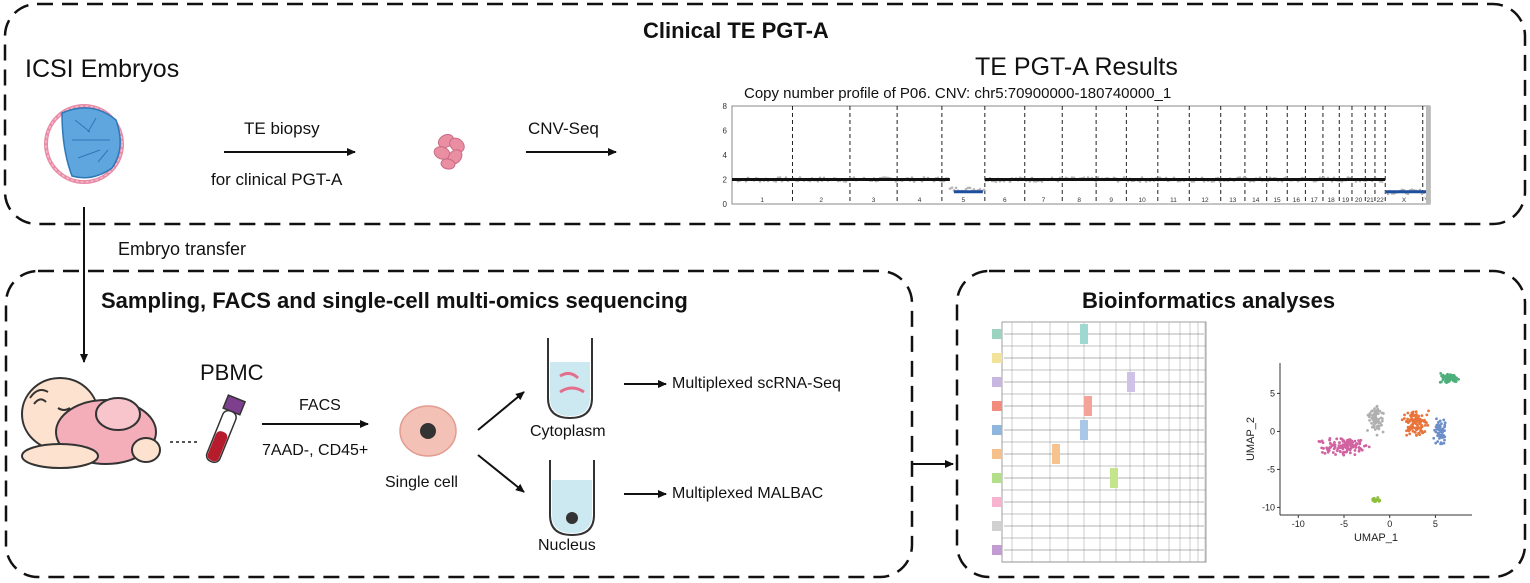 This screenshot has height=583, width=1530. I want to click on heatmap-cnv-block, so click(1088, 406).